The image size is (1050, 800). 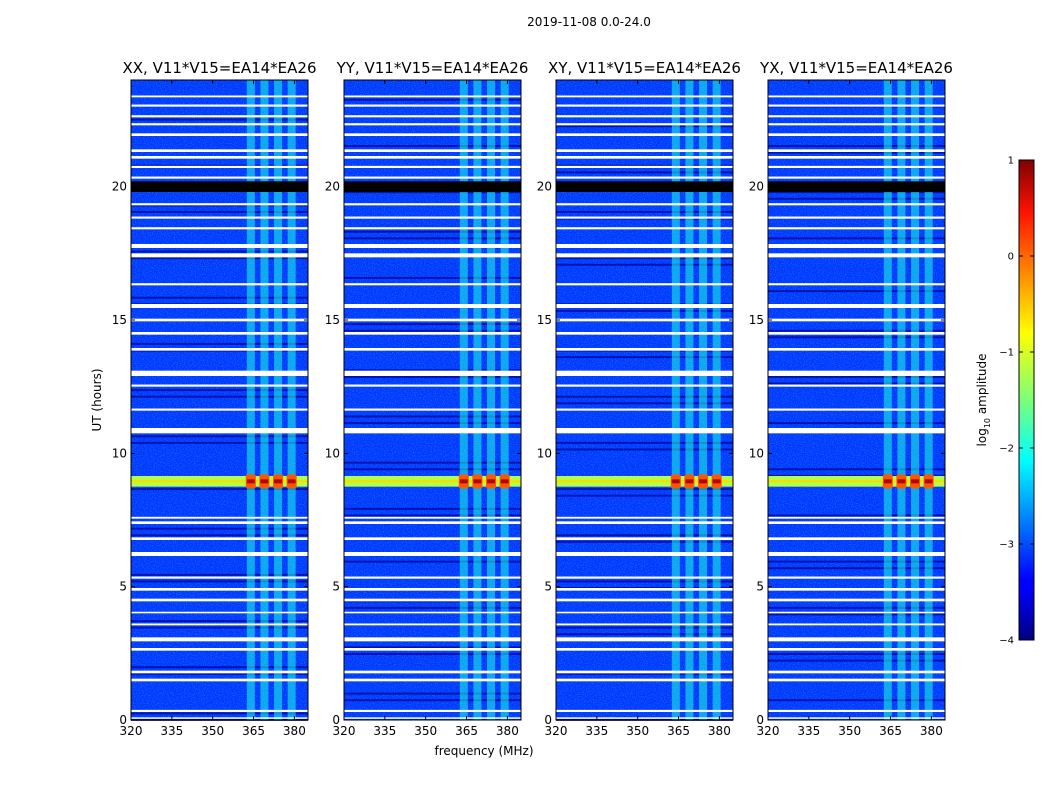 What do you see at coordinates (432, 481) in the screenshot?
I see `bright-band-core` at bounding box center [432, 481].